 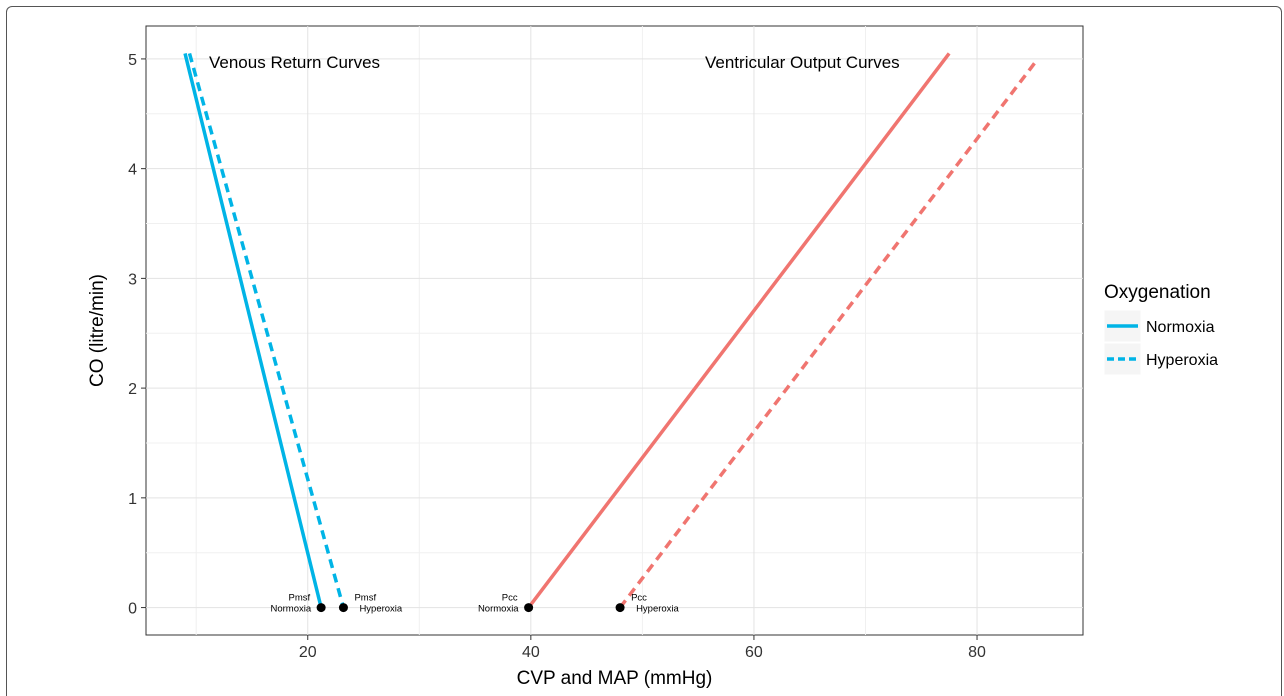 What do you see at coordinates (1157, 292) in the screenshot?
I see `legend-title: Oxygenation` at bounding box center [1157, 292].